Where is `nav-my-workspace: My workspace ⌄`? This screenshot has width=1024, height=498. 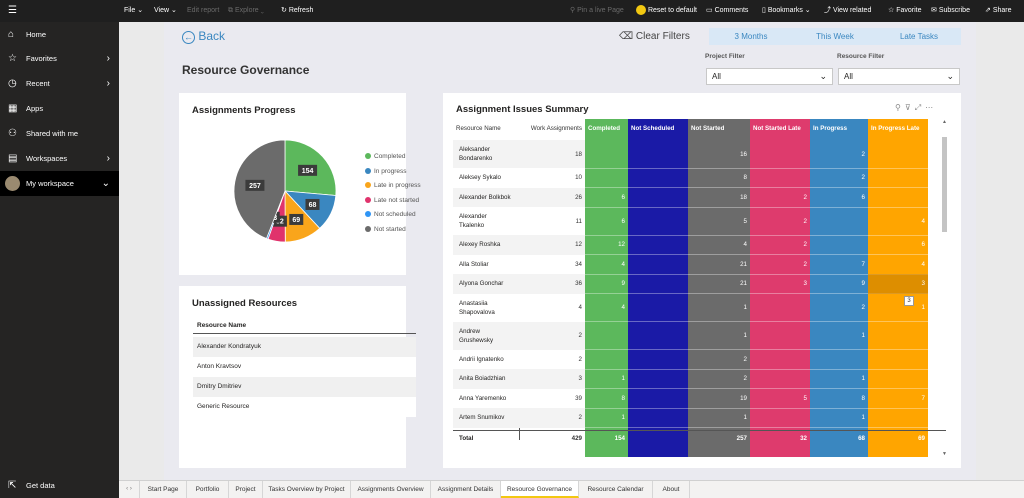
nav-my-workspace: My workspace ⌄ is located at coordinates (59, 183).